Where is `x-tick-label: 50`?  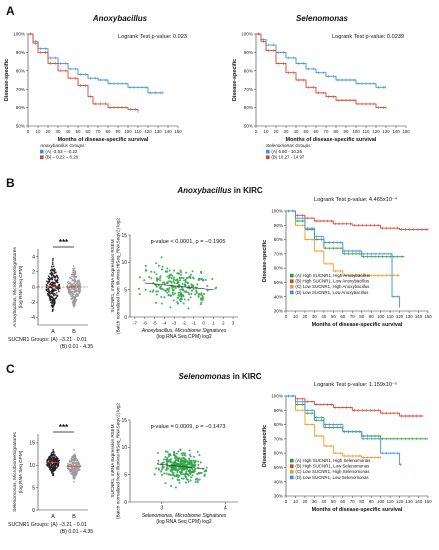 x-tick-label: 50 is located at coordinates (306, 131).